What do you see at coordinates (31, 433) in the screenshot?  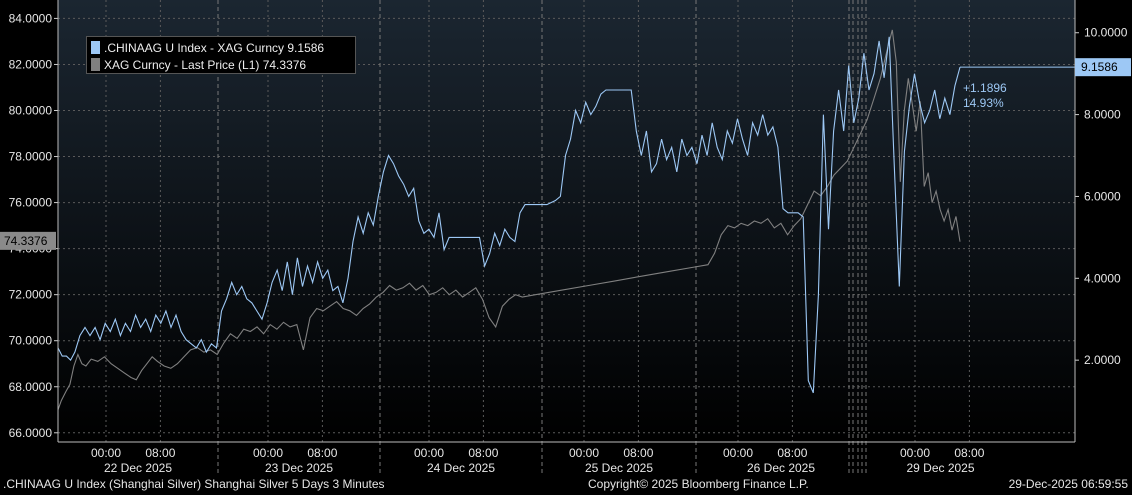 I see `left-tick-label: 66.0000` at bounding box center [31, 433].